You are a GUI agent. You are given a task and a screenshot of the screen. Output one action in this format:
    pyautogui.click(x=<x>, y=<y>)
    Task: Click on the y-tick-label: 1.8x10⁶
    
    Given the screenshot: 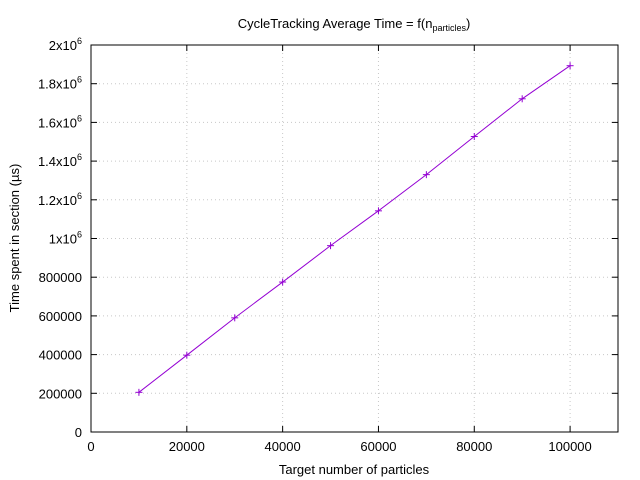 What is the action you would take?
    pyautogui.click(x=60, y=83)
    